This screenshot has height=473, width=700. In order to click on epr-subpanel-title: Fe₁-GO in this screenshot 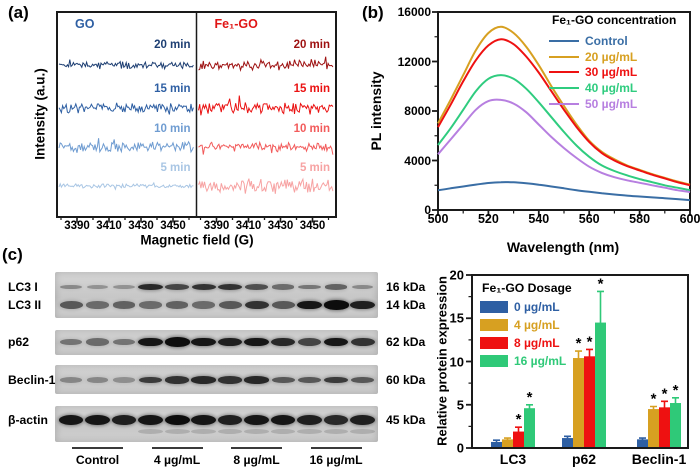, I will do `click(236, 24)`.